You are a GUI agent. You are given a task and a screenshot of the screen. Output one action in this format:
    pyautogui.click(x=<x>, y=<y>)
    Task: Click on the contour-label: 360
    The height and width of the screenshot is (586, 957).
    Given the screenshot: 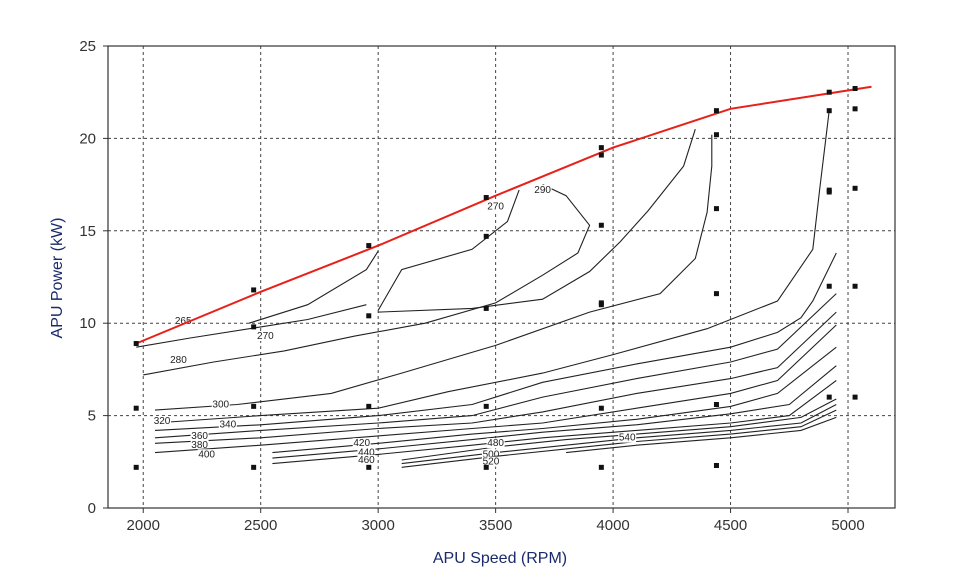 What is the action you would take?
    pyautogui.click(x=199, y=436)
    